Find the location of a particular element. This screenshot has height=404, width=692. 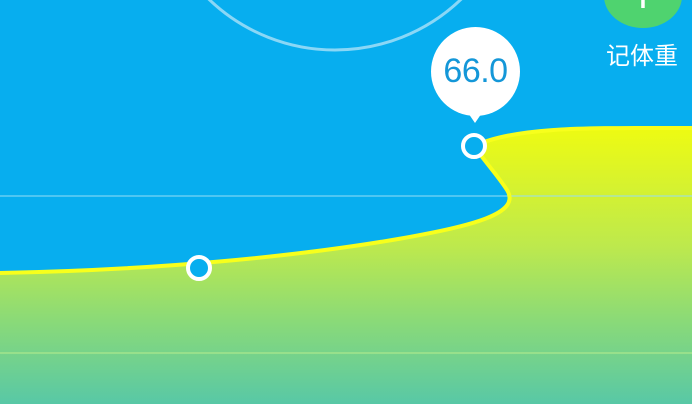

record-weight-action: + 记体重 is located at coordinates (646, 38).